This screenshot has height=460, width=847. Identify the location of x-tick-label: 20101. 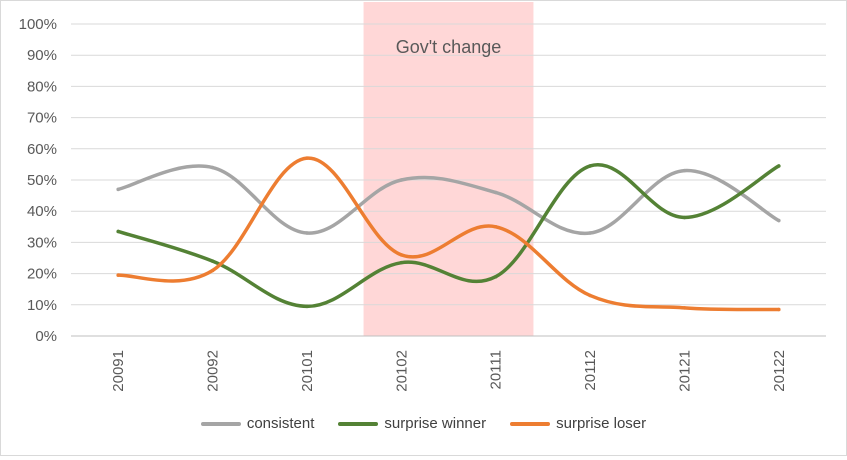
(307, 371).